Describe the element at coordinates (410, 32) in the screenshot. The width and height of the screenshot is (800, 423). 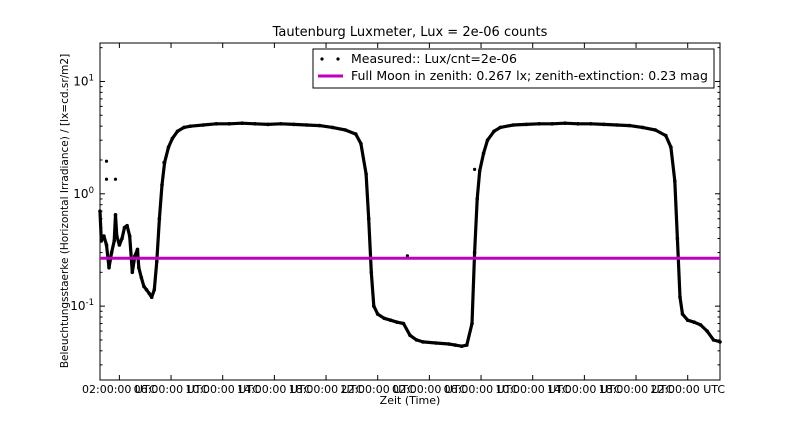
I see `chart-title: Tautenburg Luxmeter, Lux = 2e-06 counts` at that location.